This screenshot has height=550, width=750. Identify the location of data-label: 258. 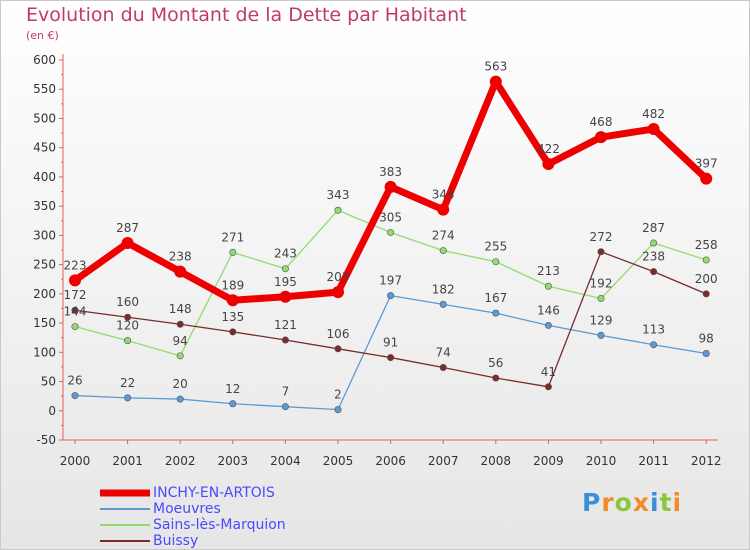
(706, 245).